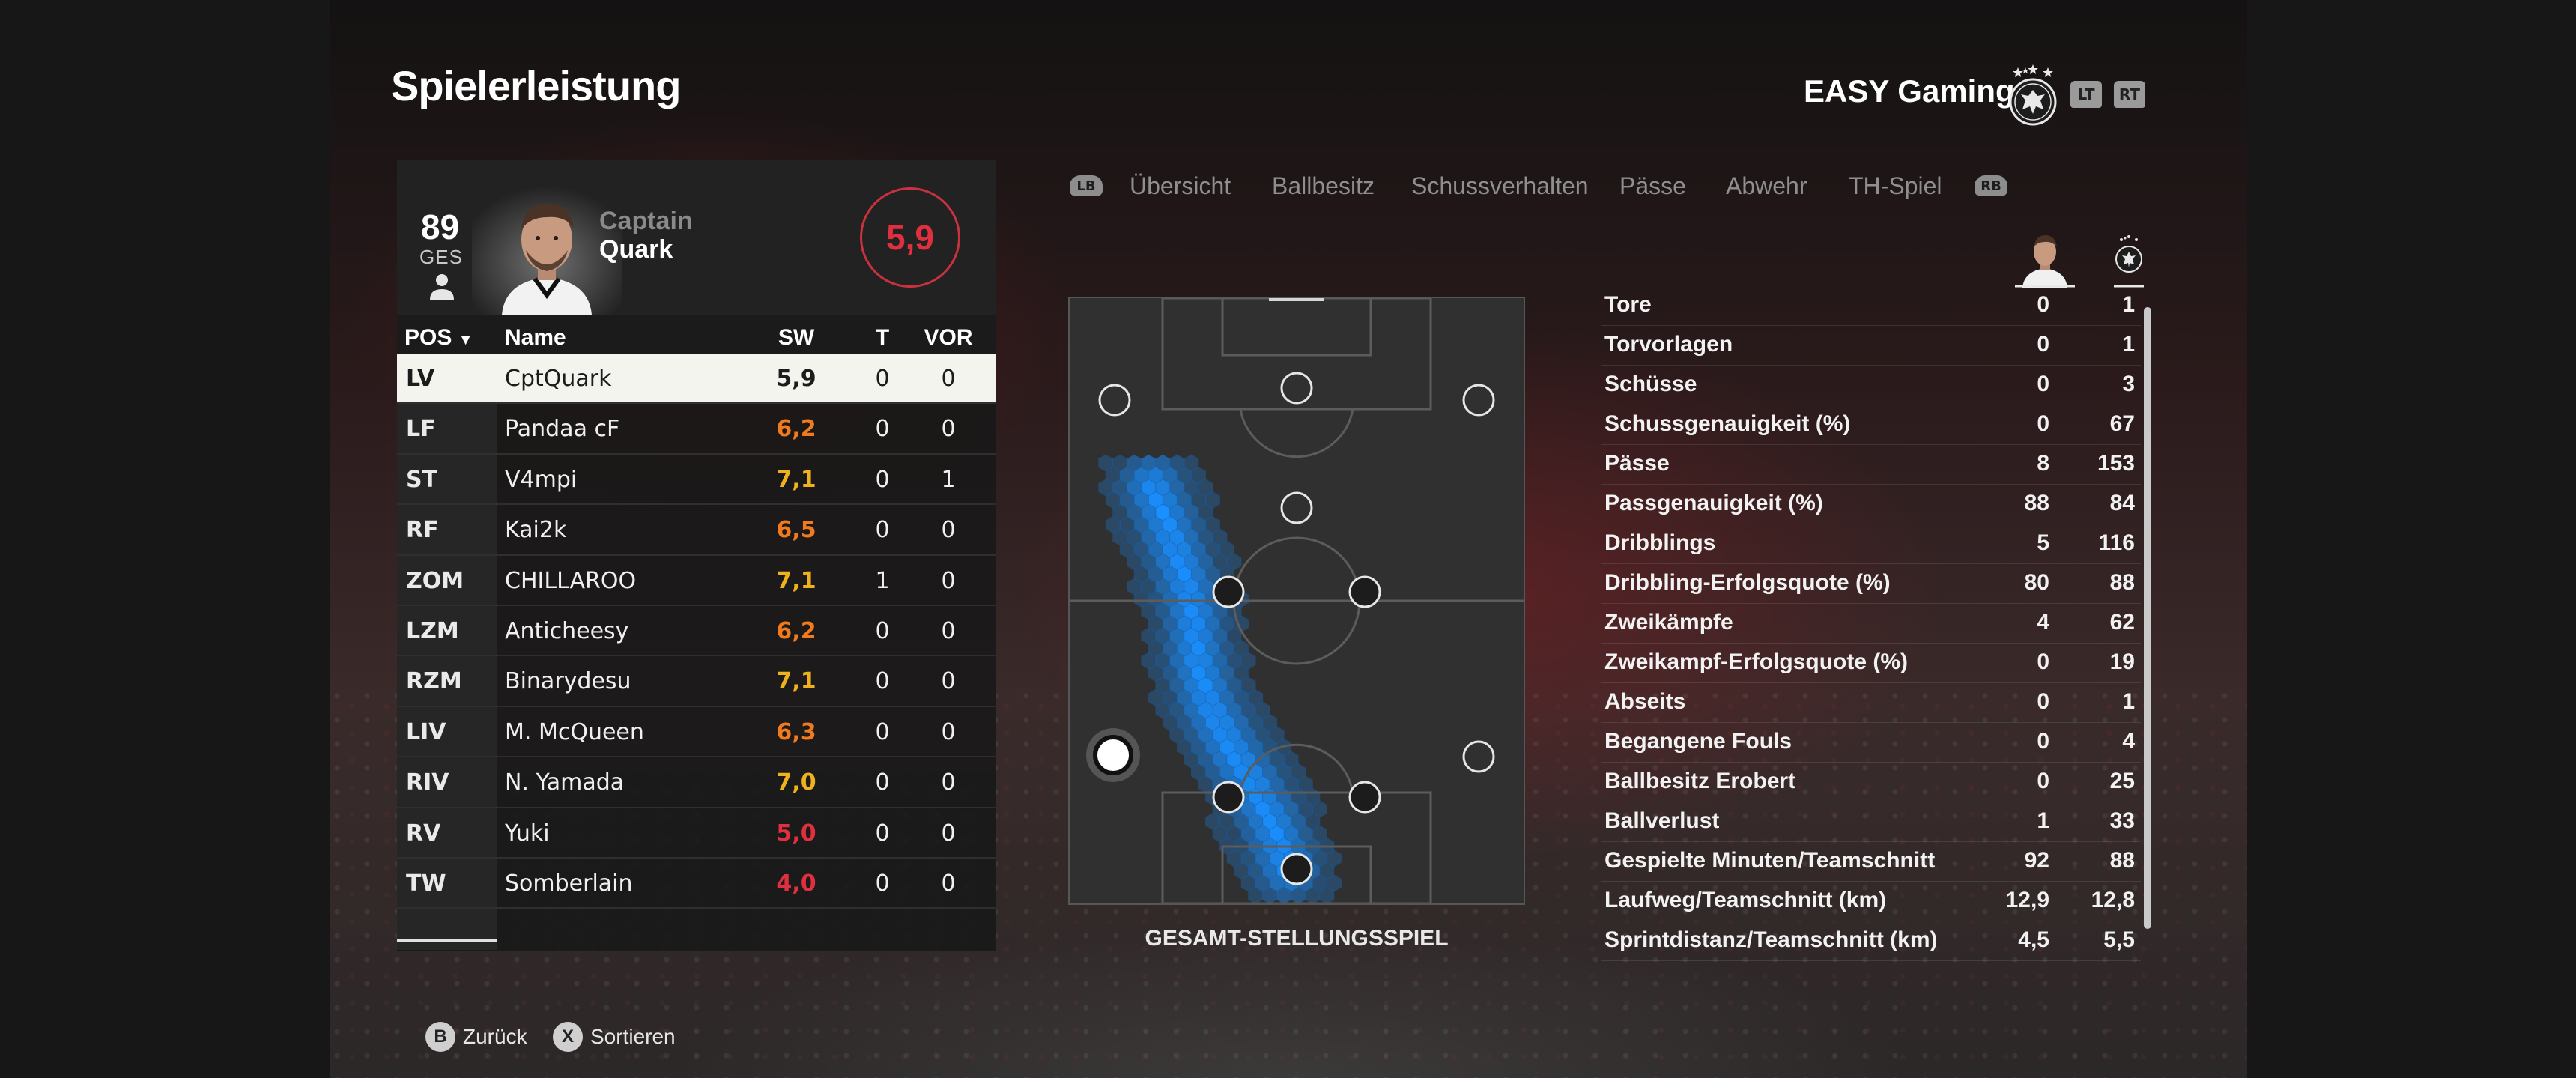 This screenshot has height=1078, width=2576. I want to click on ratings-table-header: POS ▼ Name SW T VOR, so click(696, 336).